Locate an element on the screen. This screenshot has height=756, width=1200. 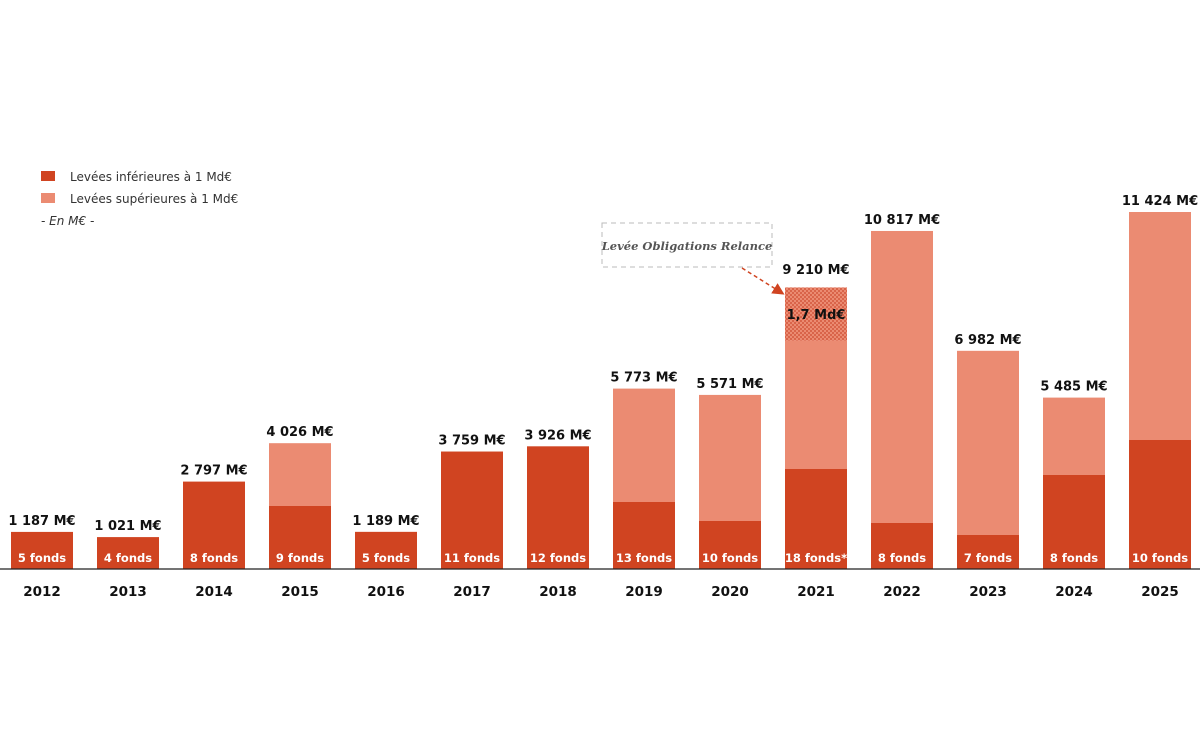
total-label-2020: 5 571 M€ is located at coordinates (729, 384).